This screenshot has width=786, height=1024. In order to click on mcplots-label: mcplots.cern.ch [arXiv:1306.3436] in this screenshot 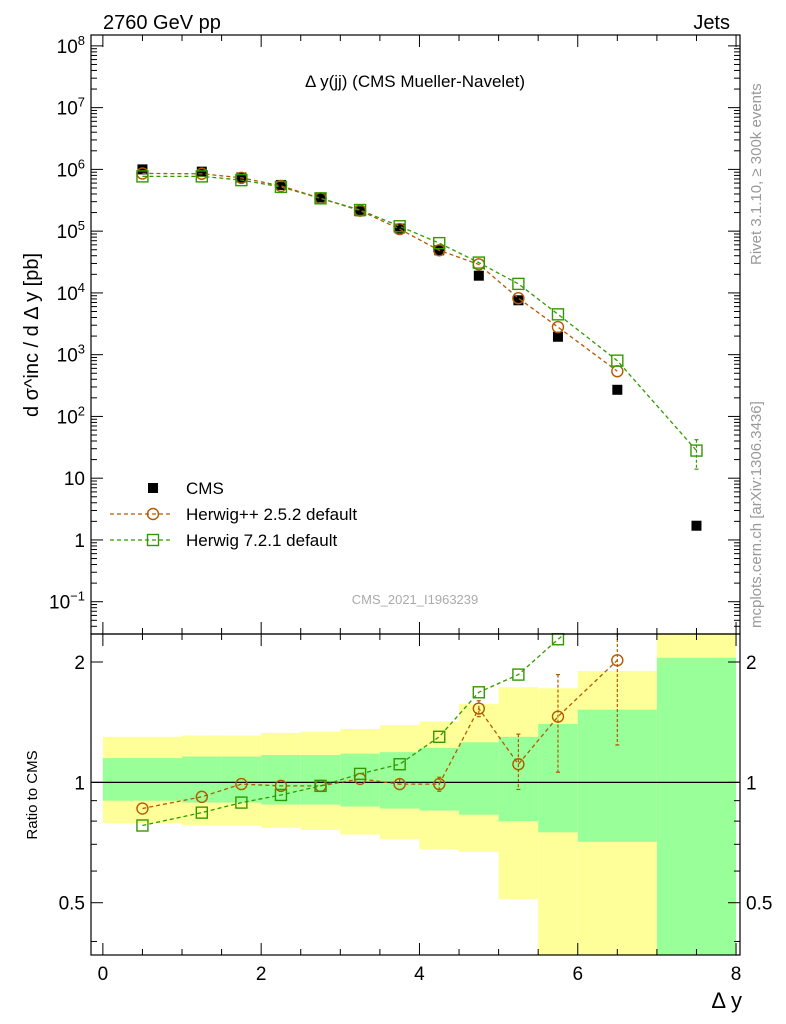, I will do `click(756, 514)`.